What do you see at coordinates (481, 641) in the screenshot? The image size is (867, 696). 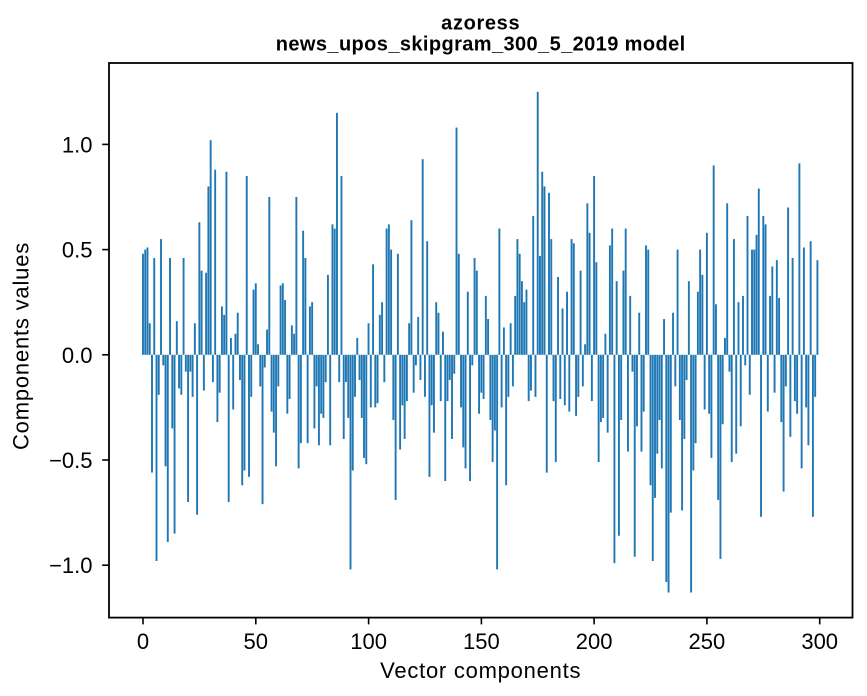 I see `svg-text: 150` at bounding box center [481, 641].